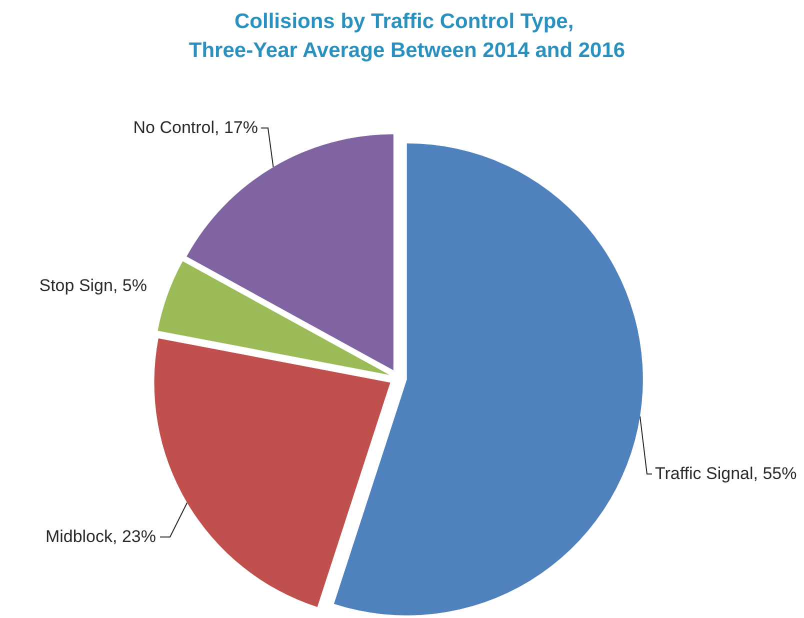 This screenshot has width=804, height=618. I want to click on slice-label: No Control, 17%, so click(195, 128).